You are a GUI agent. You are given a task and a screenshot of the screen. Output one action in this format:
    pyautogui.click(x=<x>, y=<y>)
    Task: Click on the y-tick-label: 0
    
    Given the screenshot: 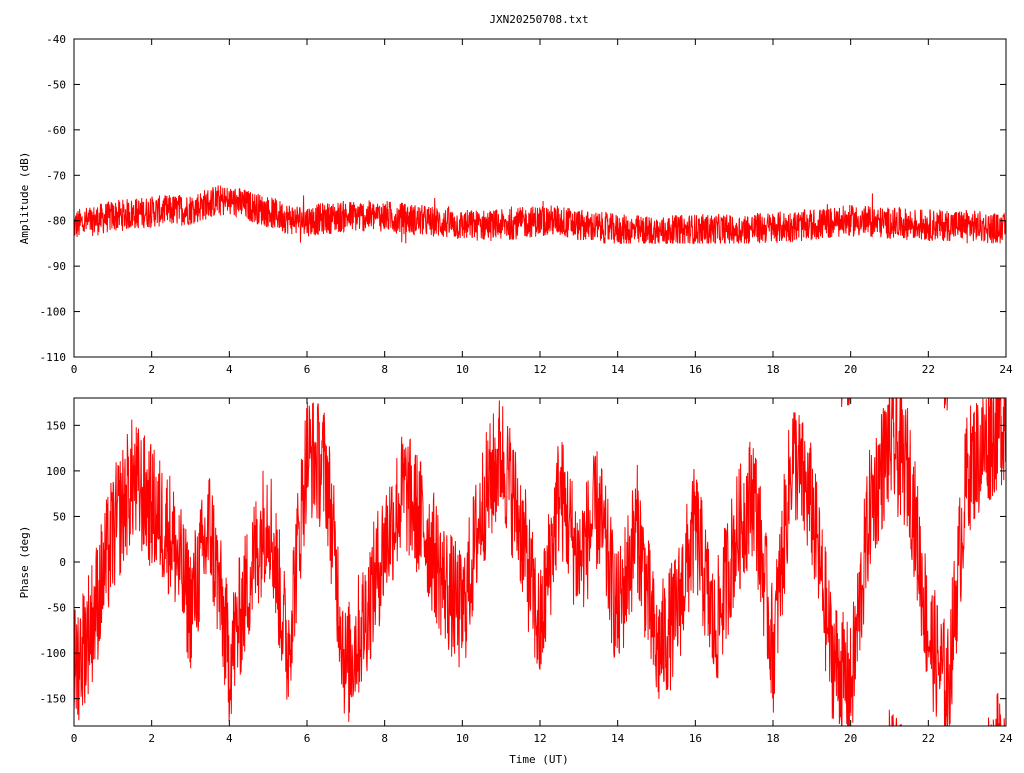 What is the action you would take?
    pyautogui.click(x=62, y=562)
    